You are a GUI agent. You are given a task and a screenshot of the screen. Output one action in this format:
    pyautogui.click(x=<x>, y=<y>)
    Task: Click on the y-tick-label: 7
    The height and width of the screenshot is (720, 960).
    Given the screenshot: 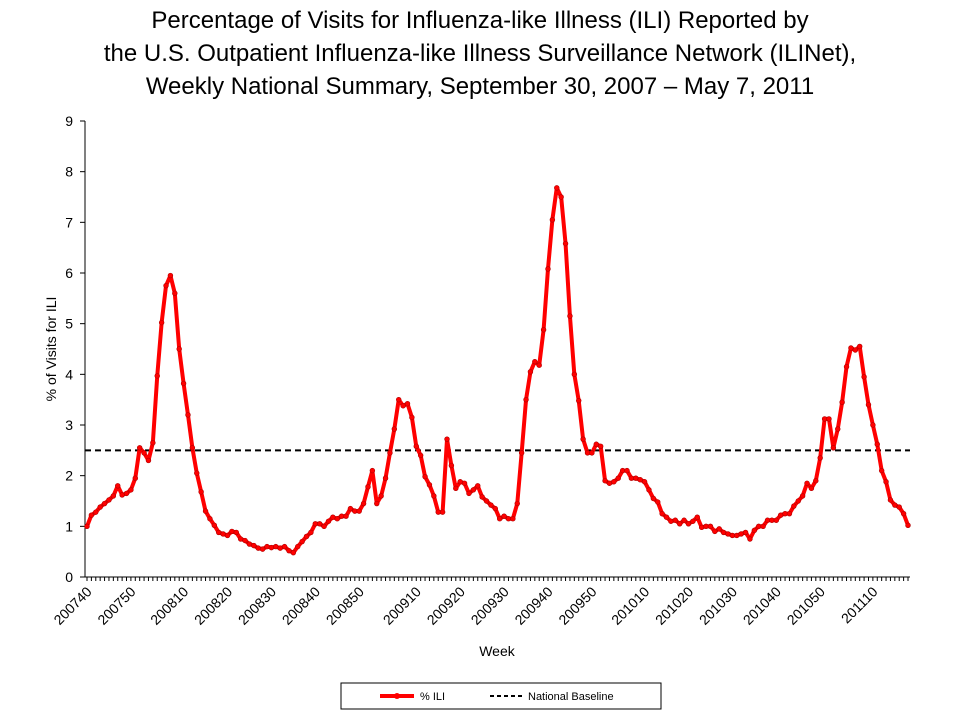 What is the action you would take?
    pyautogui.click(x=69, y=222)
    